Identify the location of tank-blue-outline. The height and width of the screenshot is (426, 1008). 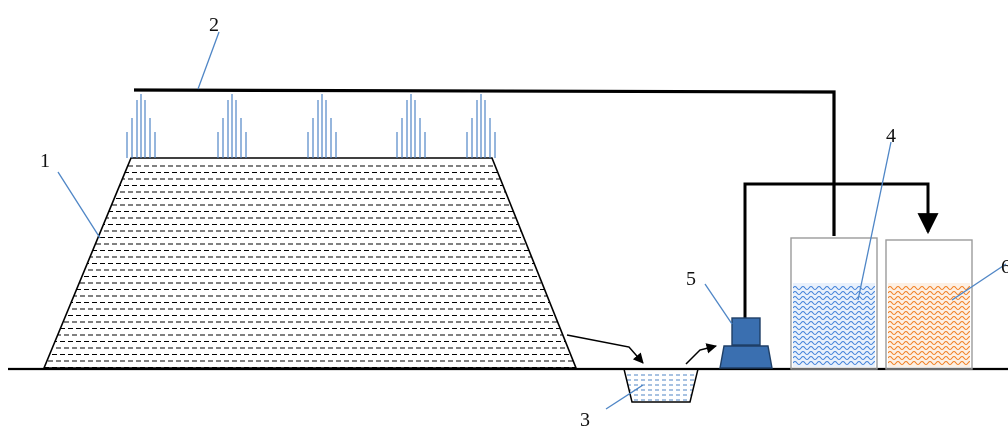
(834, 303).